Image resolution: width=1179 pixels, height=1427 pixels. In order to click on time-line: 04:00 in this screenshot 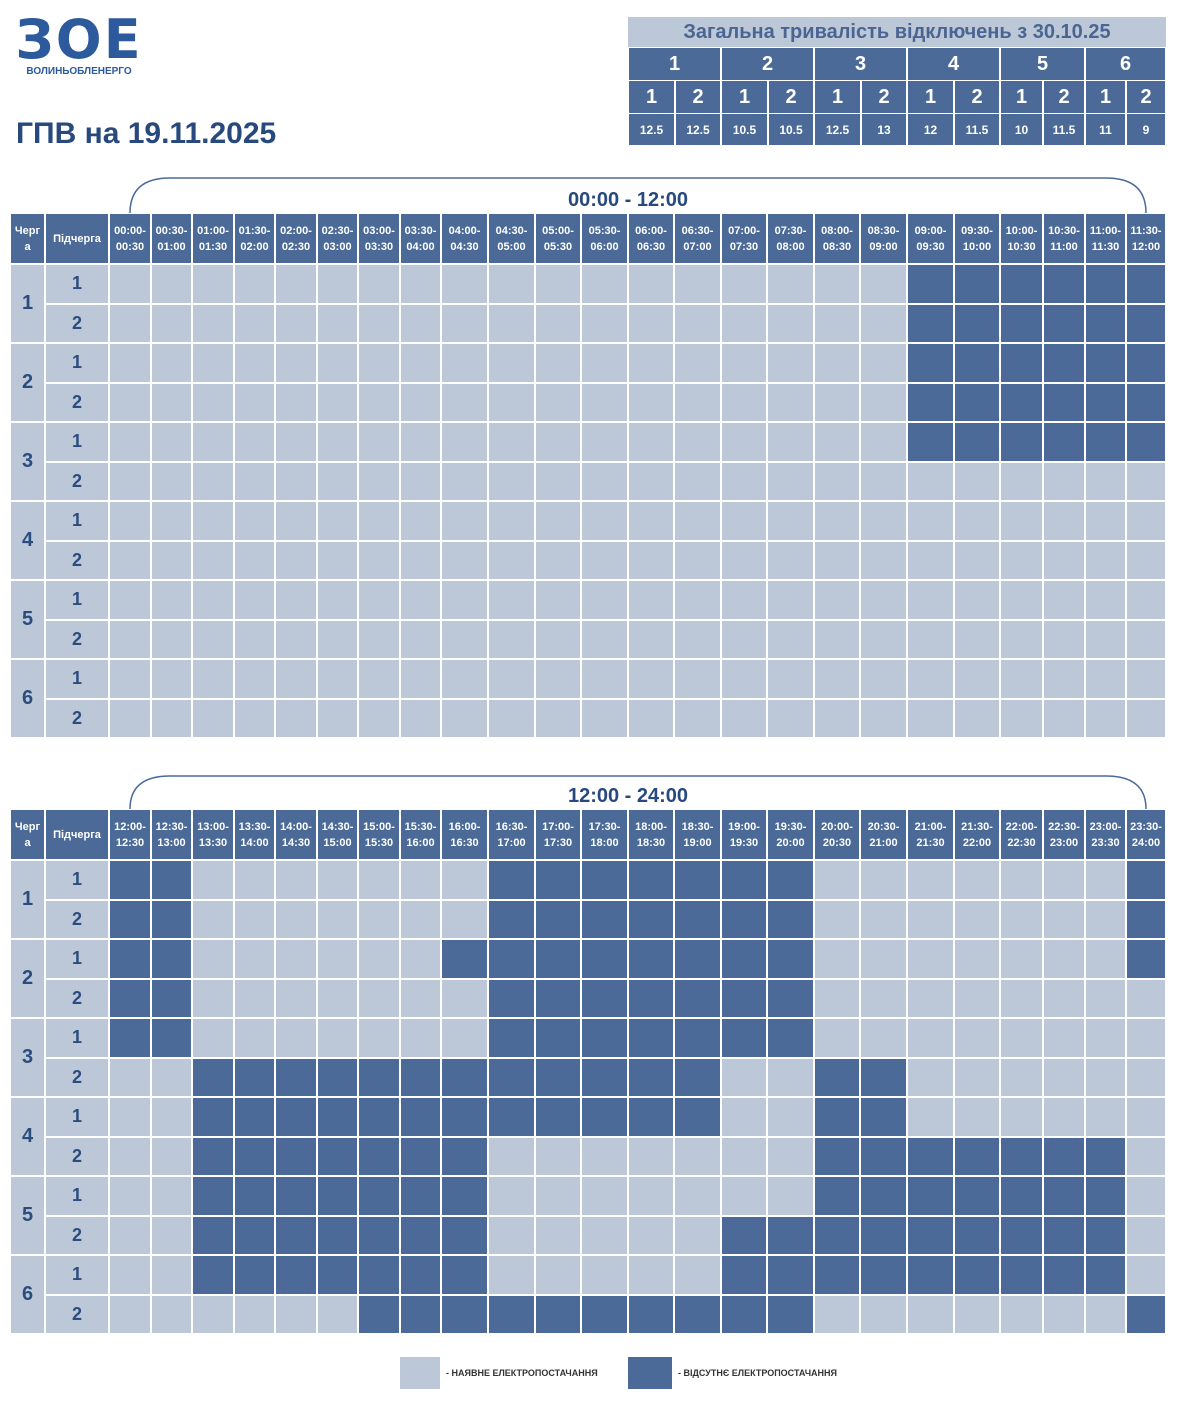, I will do `click(420, 246)`.